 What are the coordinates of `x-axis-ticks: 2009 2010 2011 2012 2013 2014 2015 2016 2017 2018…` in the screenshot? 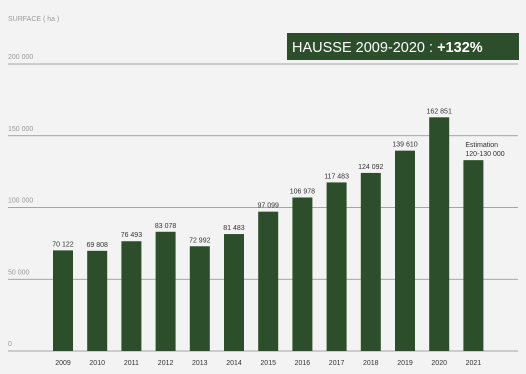 It's located at (268, 363).